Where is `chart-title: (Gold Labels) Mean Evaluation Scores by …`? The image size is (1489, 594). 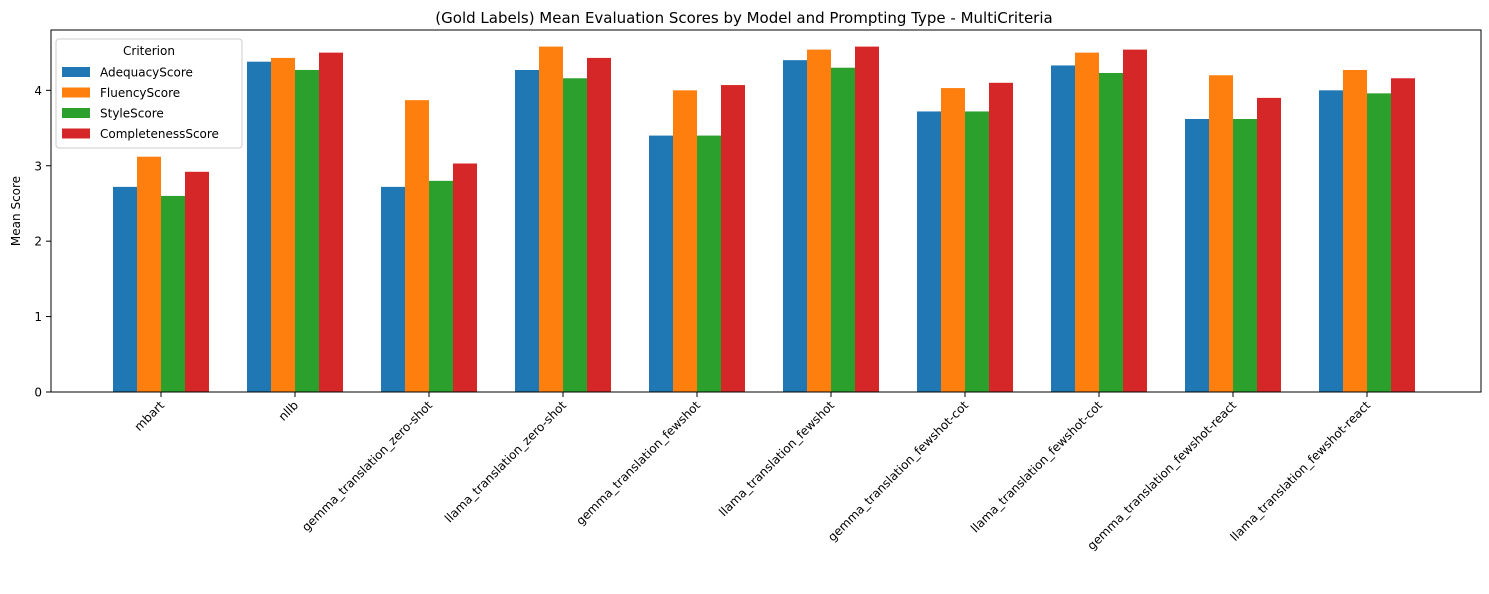
chart-title: (Gold Labels) Mean Evaluation Scores by … is located at coordinates (743, 18).